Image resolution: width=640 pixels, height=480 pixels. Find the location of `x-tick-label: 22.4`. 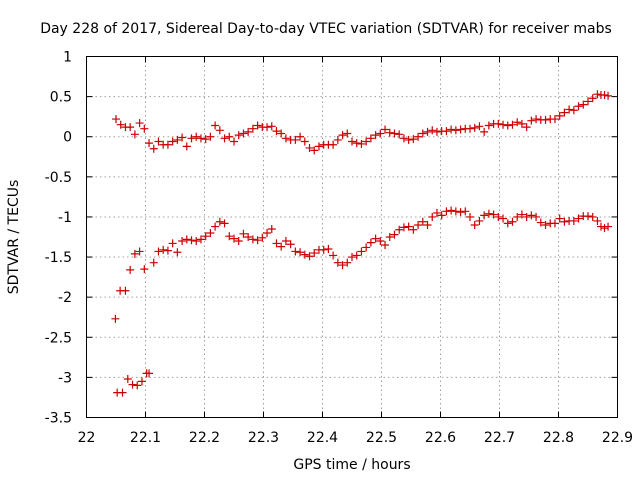

x-tick-label: 22.4 is located at coordinates (322, 438).